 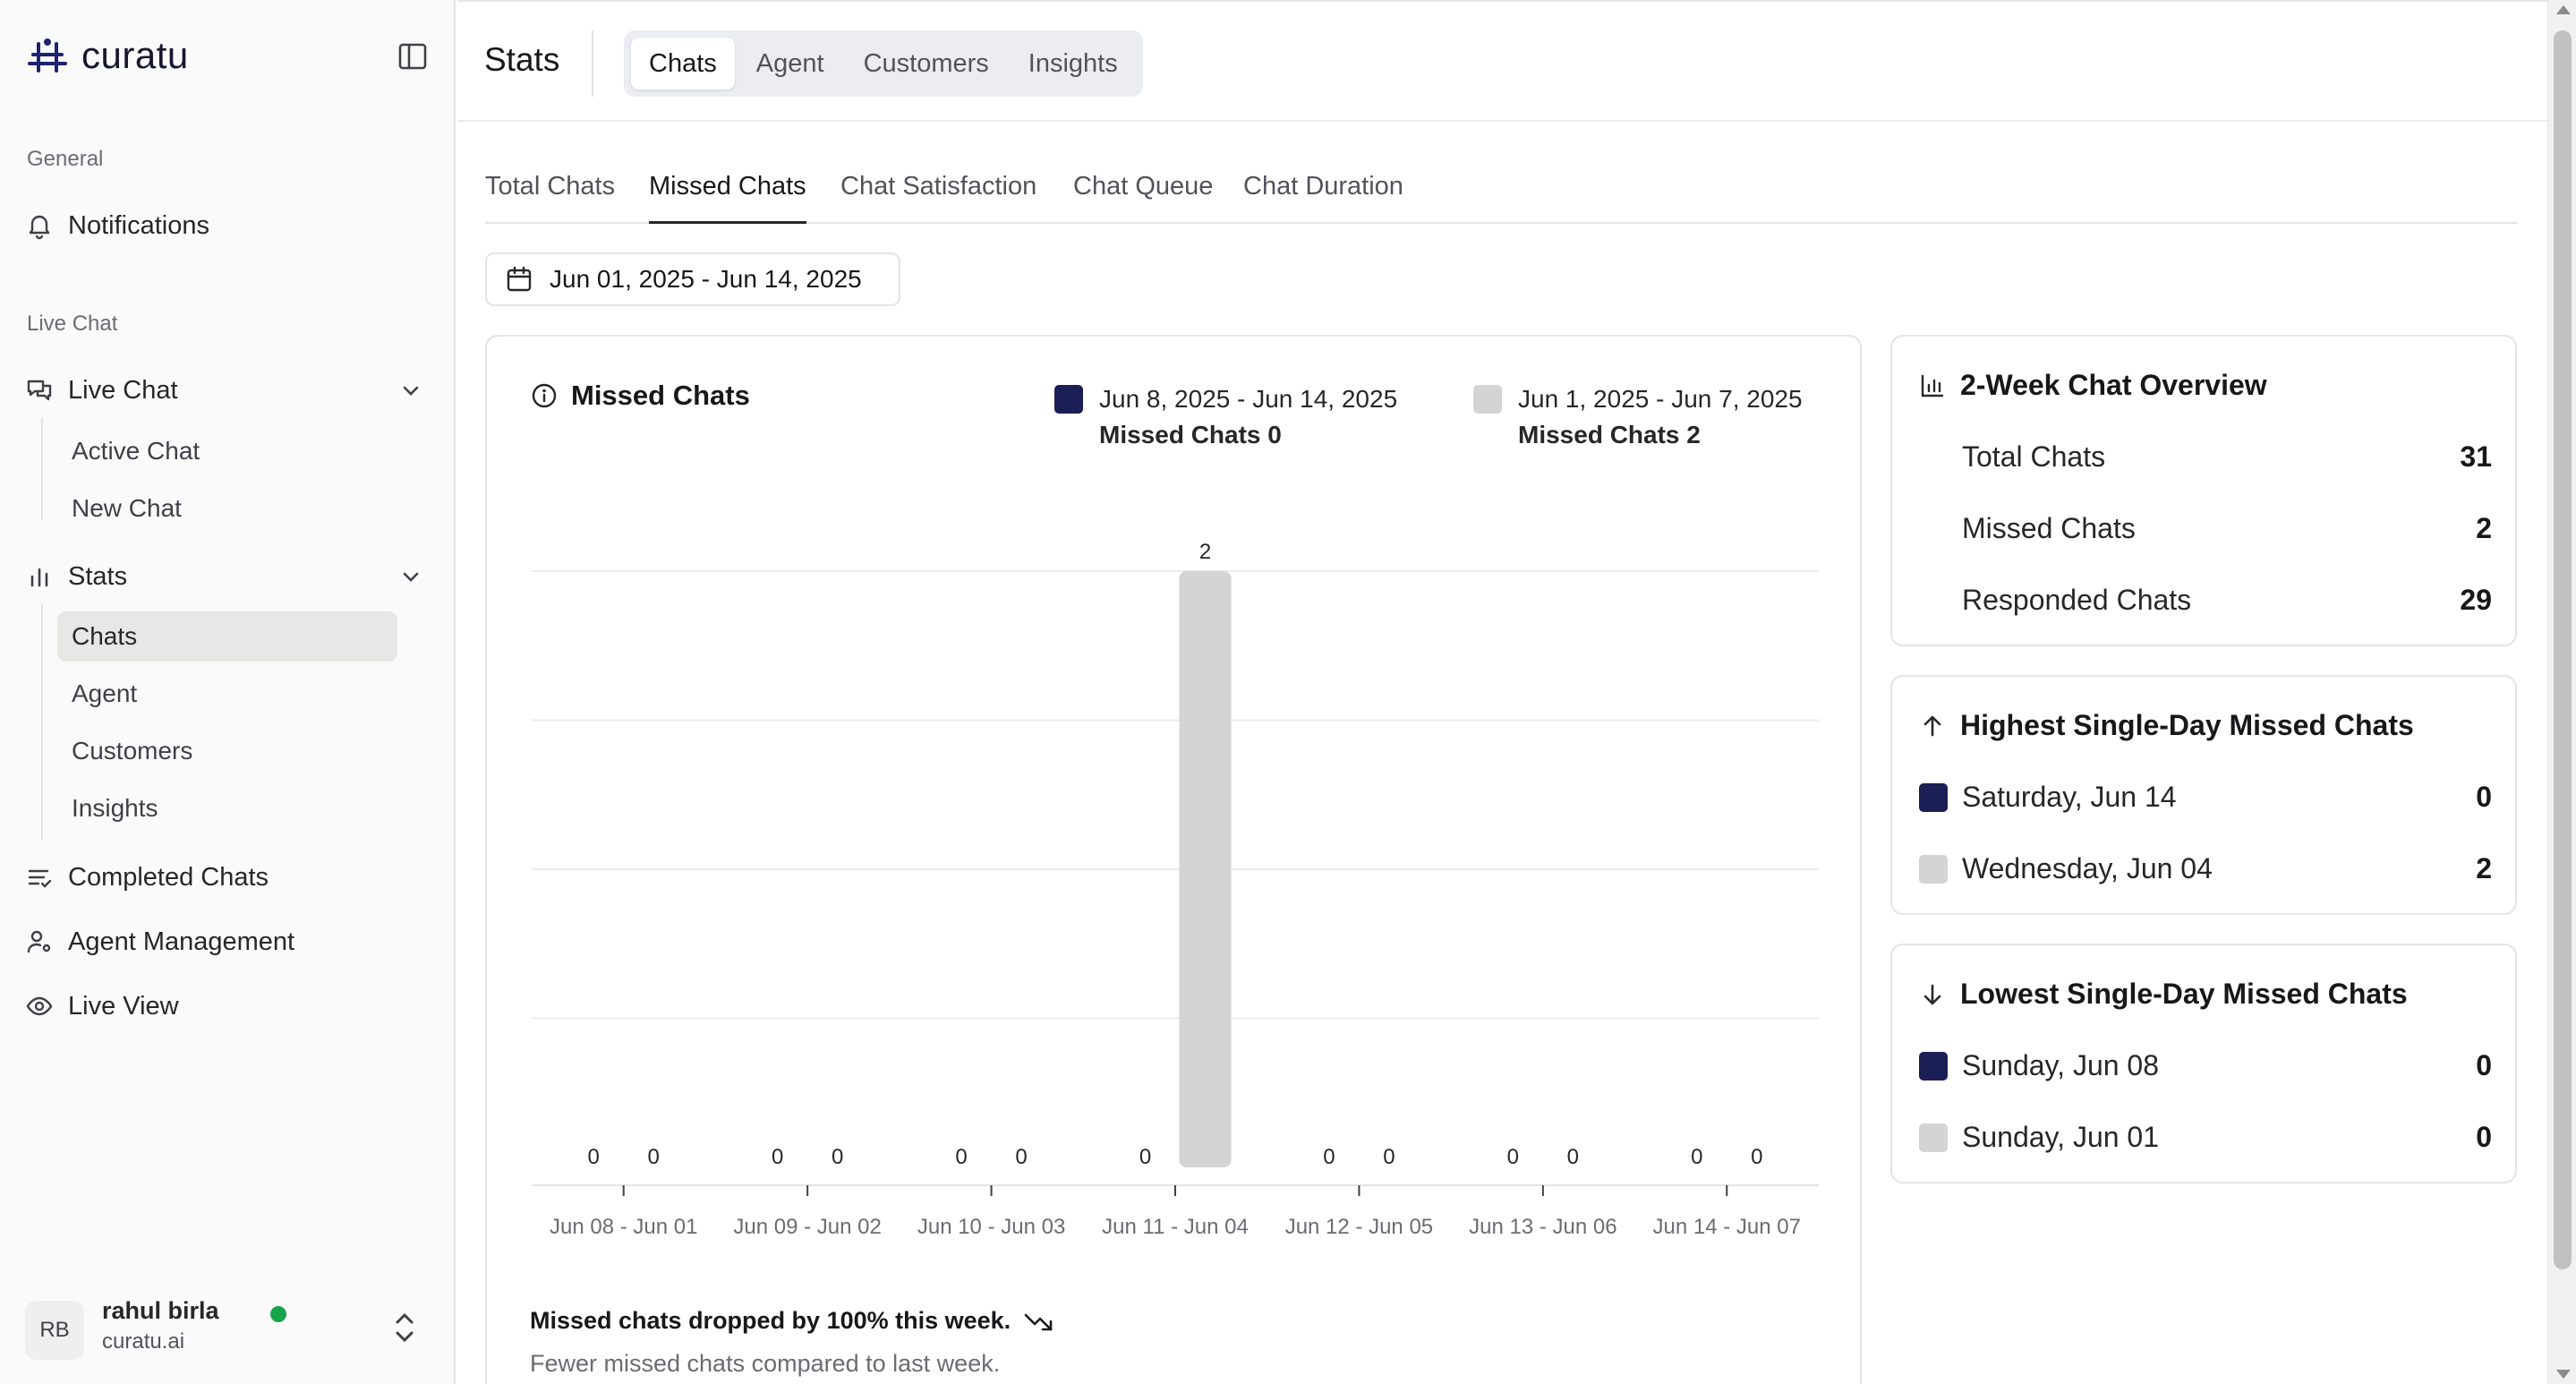 I want to click on overview-missed-label: Missed Chats, so click(x=2049, y=527).